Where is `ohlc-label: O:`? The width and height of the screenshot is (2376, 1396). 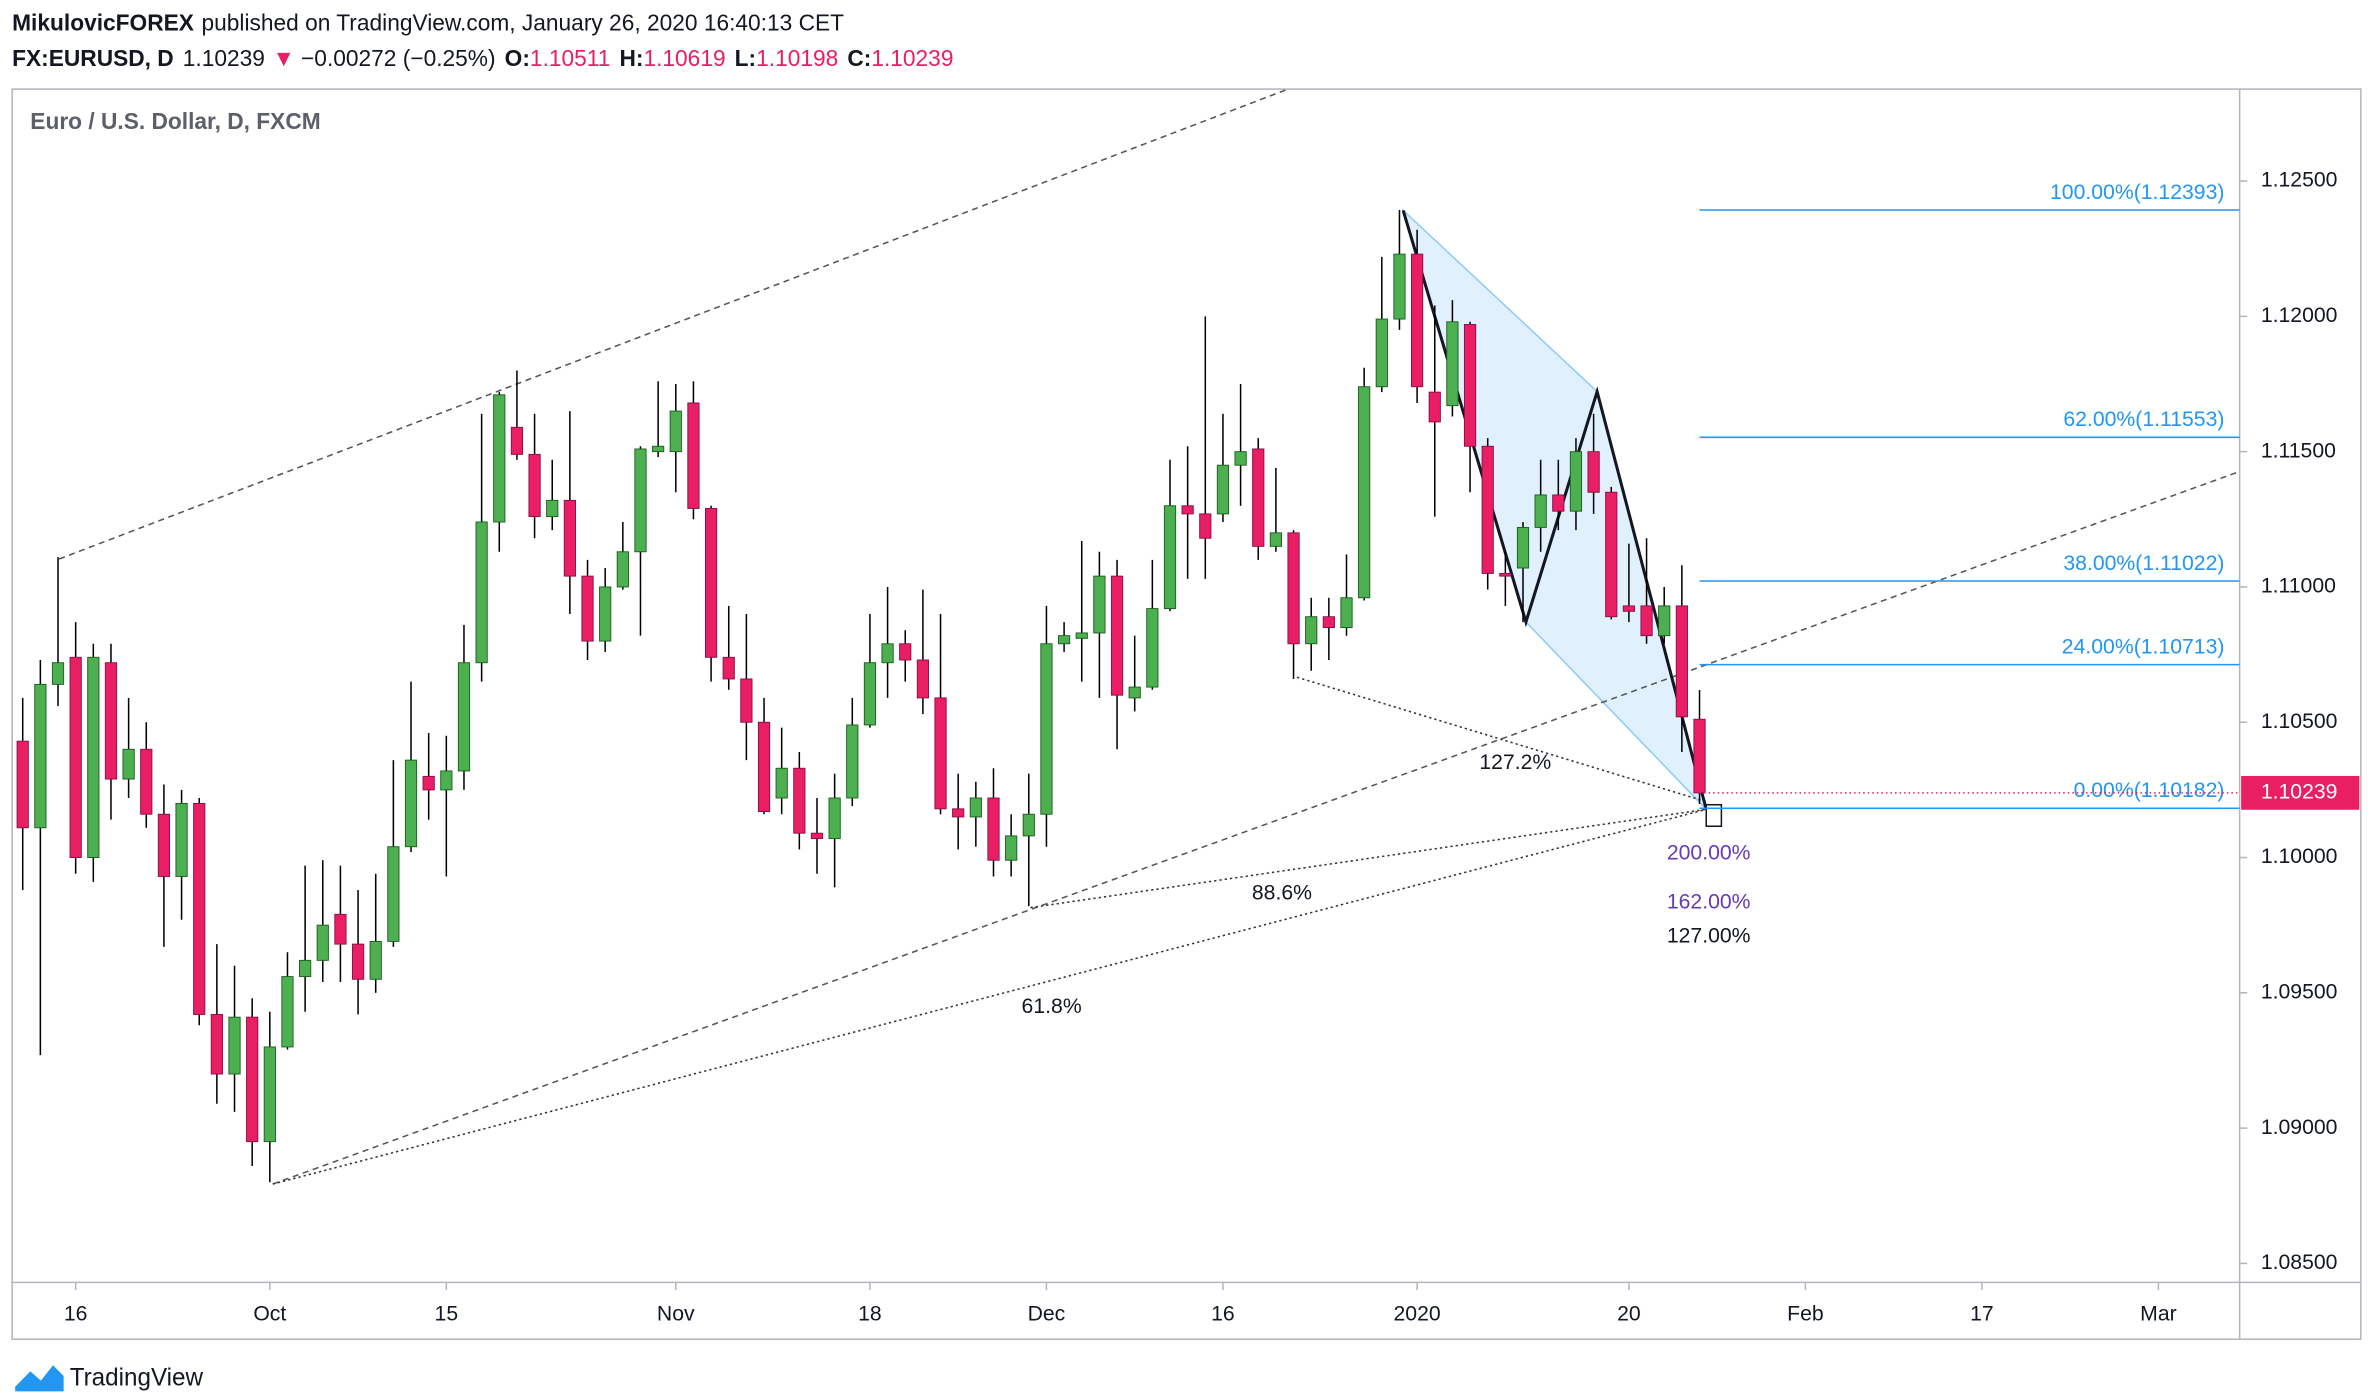 ohlc-label: O: is located at coordinates (517, 58).